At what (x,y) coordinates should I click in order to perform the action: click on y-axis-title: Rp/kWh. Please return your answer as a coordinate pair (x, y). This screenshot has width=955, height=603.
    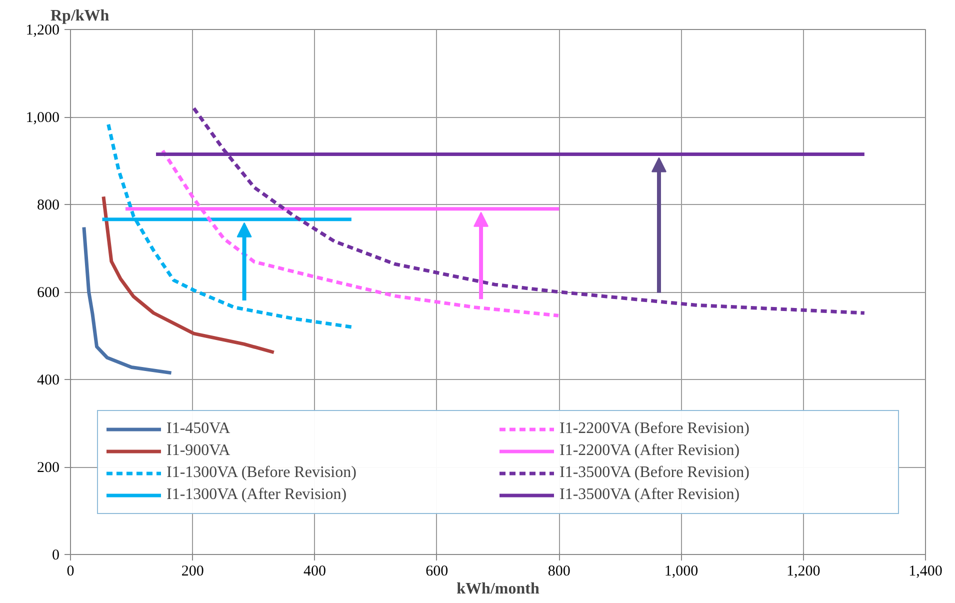
    Looking at the image, I should click on (80, 16).